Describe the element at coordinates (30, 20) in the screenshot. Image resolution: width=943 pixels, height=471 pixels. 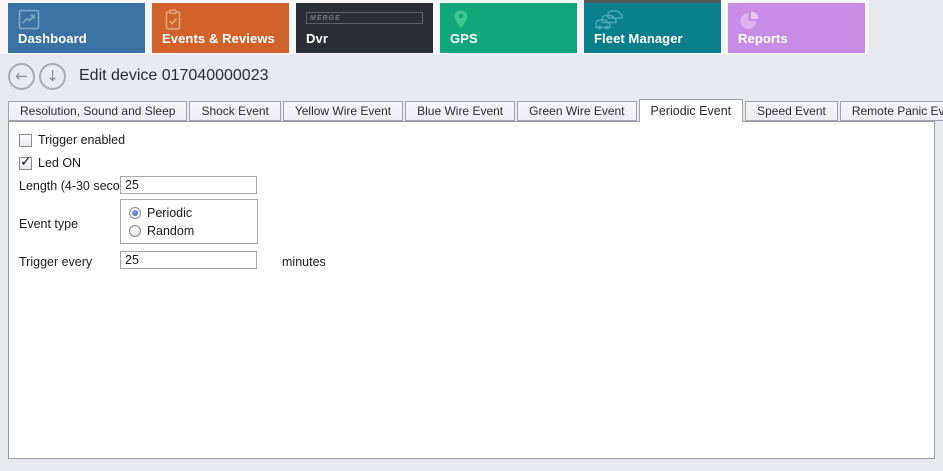
I see `line-chart-icon` at that location.